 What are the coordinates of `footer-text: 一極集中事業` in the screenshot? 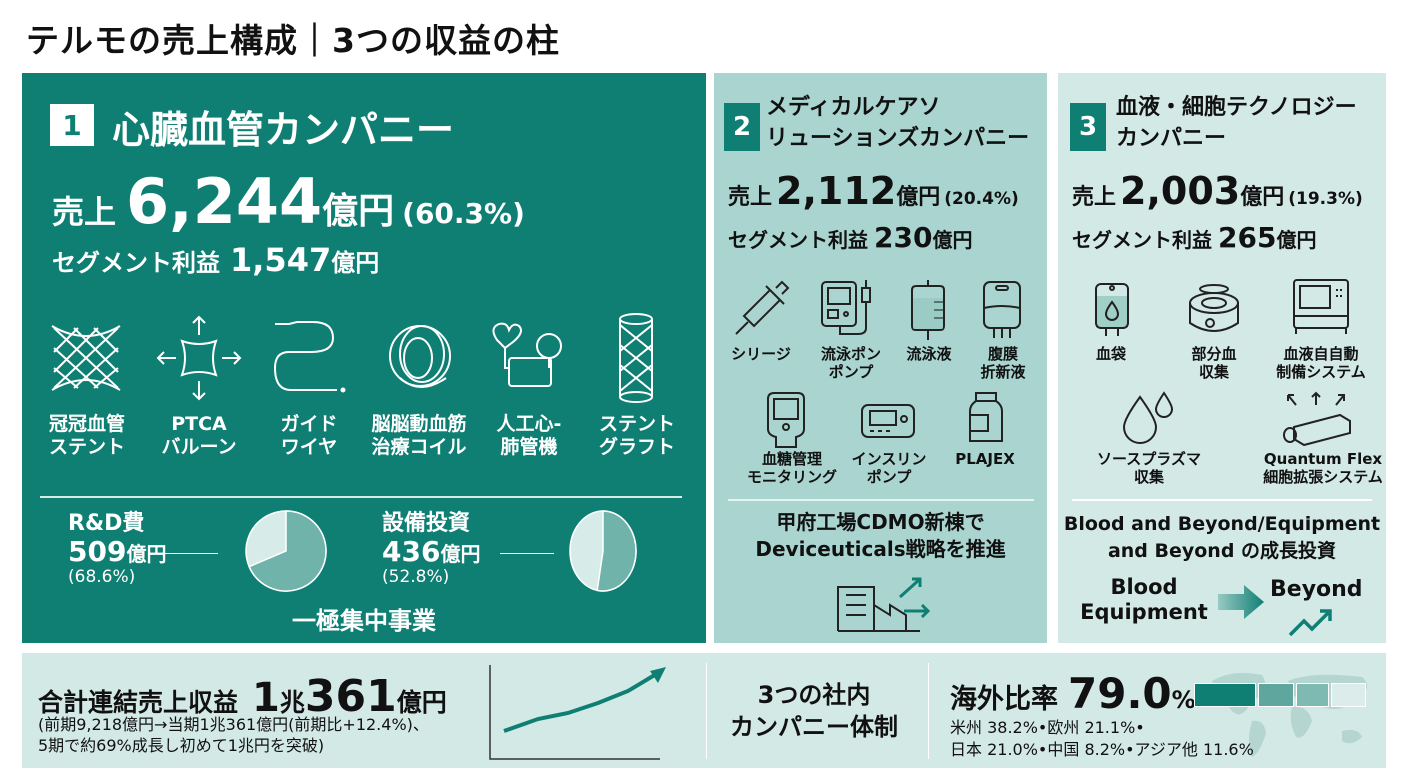 It's located at (364, 621).